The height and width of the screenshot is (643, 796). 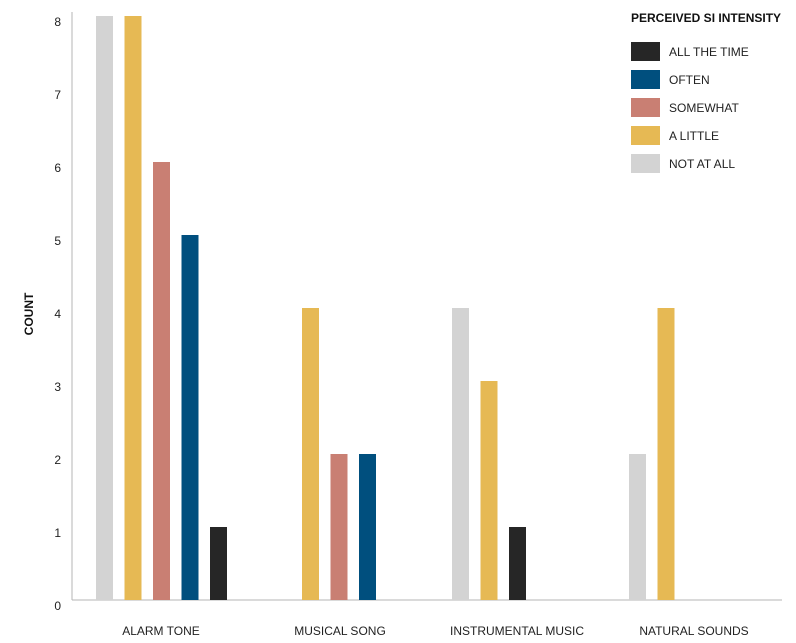 What do you see at coordinates (460, 454) in the screenshot?
I see `bar-instrumental-music-not-at-all` at bounding box center [460, 454].